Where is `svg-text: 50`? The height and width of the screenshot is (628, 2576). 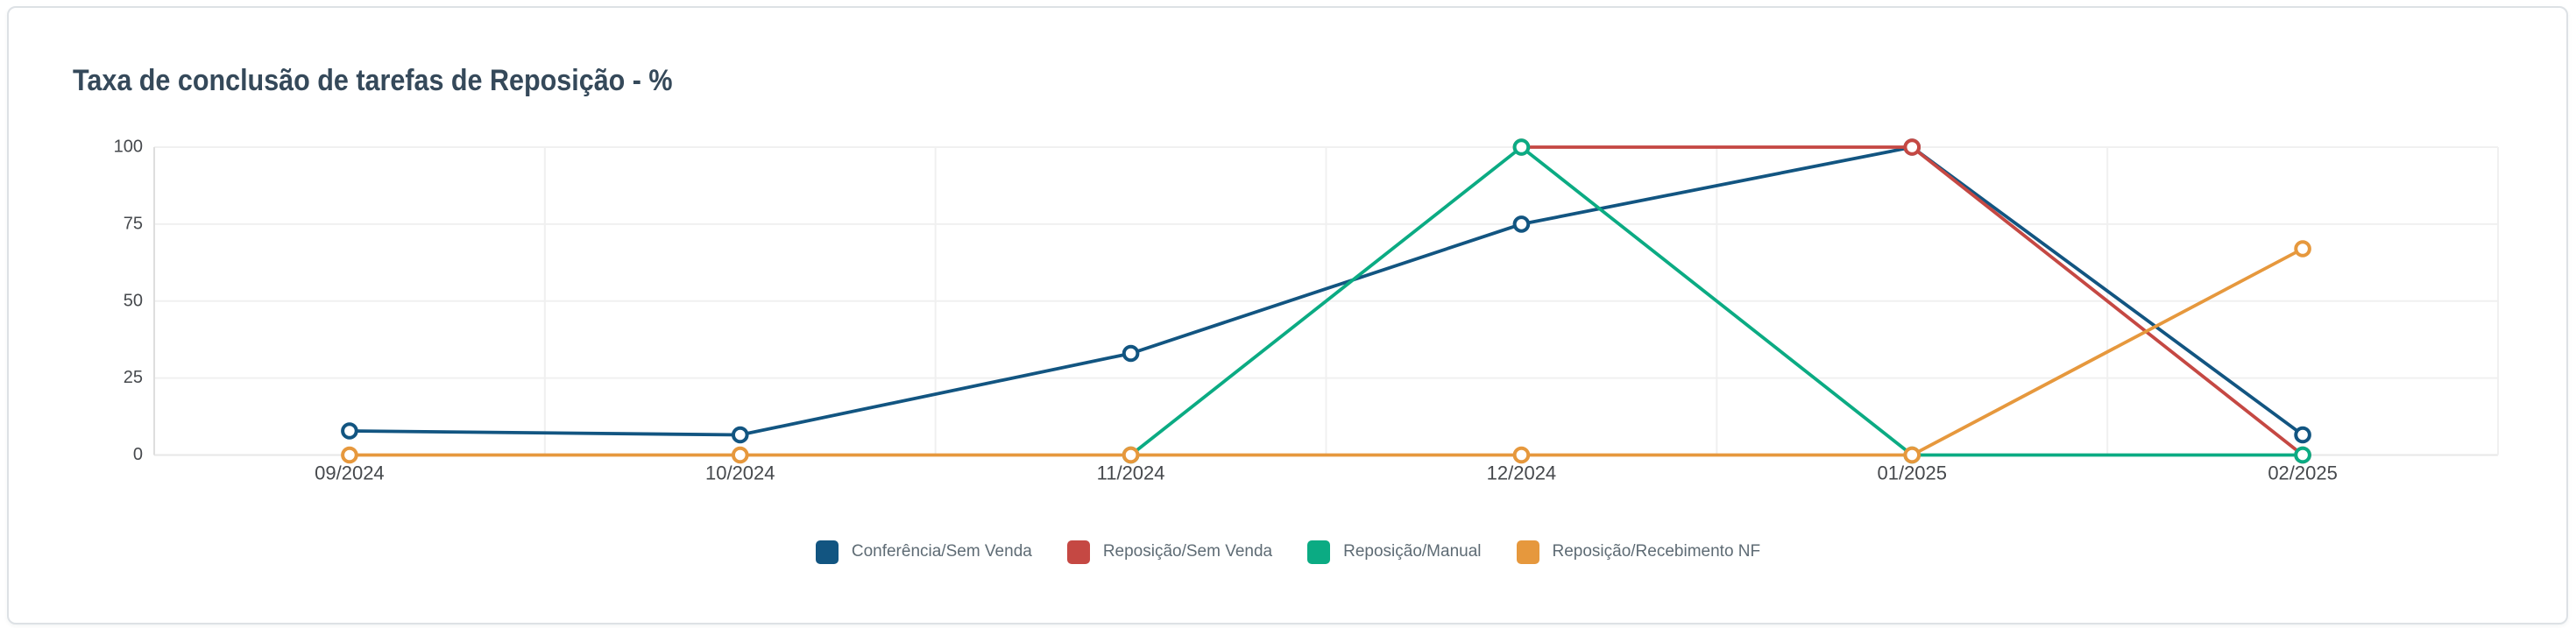
svg-text: 50 is located at coordinates (133, 300).